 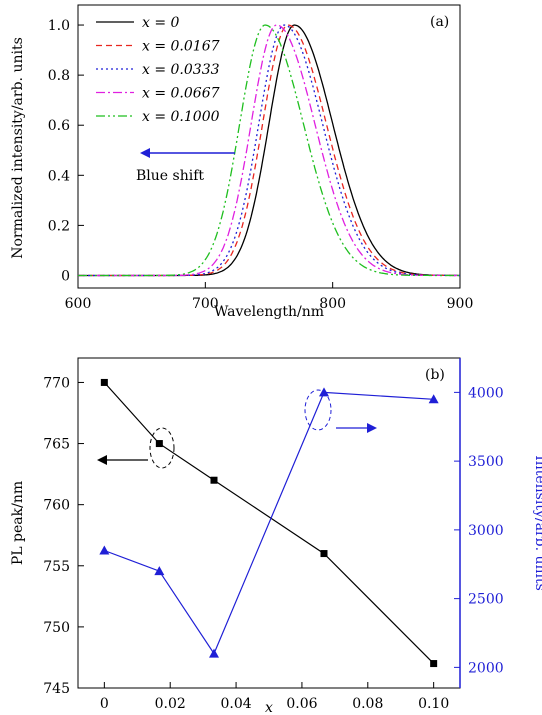 I want to click on a-xtick-label: 700, so click(x=205, y=304).